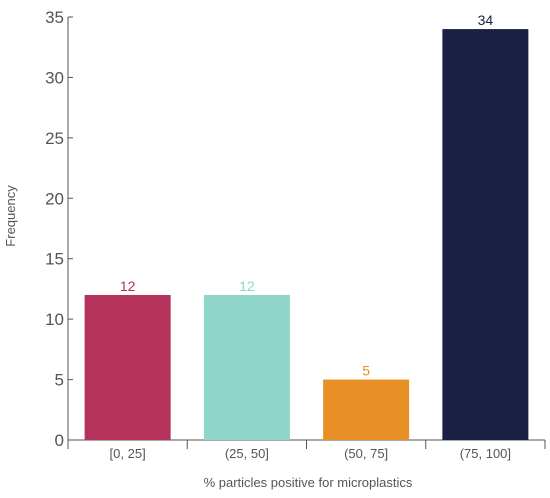 The width and height of the screenshot is (550, 498). Describe the element at coordinates (306, 450) in the screenshot. I see `x-axis: [0, 25] (25, 50] (50, 75] (75, 100]` at that location.